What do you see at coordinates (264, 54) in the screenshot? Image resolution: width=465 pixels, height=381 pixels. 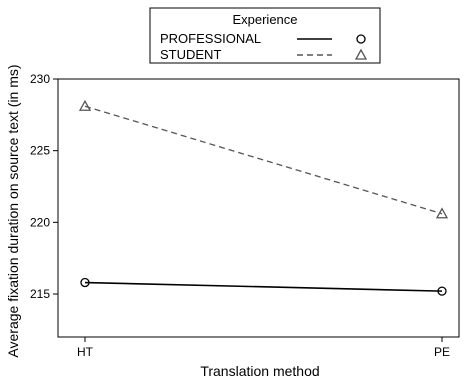 I see `legend-entry-student: STUDENT` at bounding box center [264, 54].